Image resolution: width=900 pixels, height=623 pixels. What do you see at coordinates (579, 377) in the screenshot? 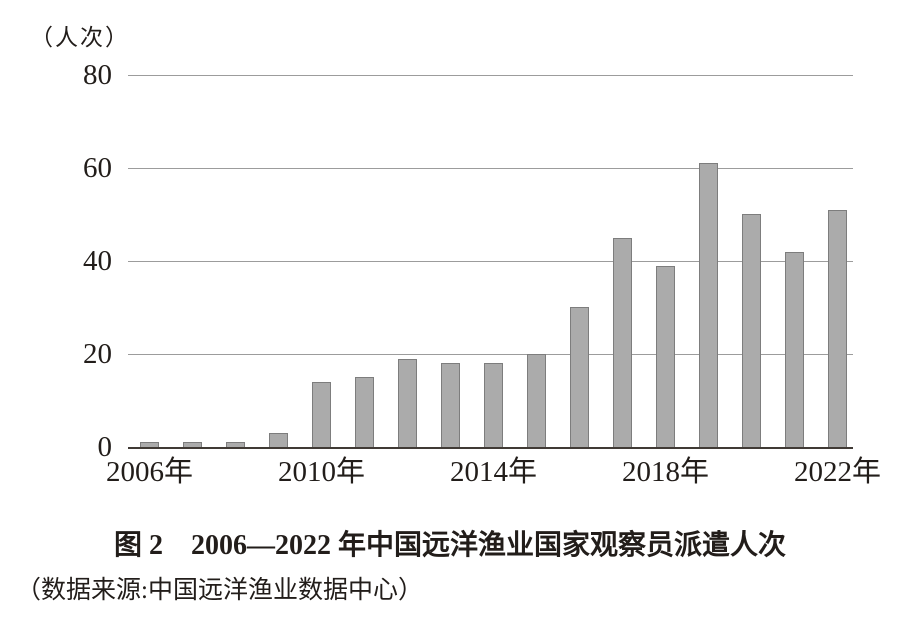
I see `bar-2016` at bounding box center [579, 377].